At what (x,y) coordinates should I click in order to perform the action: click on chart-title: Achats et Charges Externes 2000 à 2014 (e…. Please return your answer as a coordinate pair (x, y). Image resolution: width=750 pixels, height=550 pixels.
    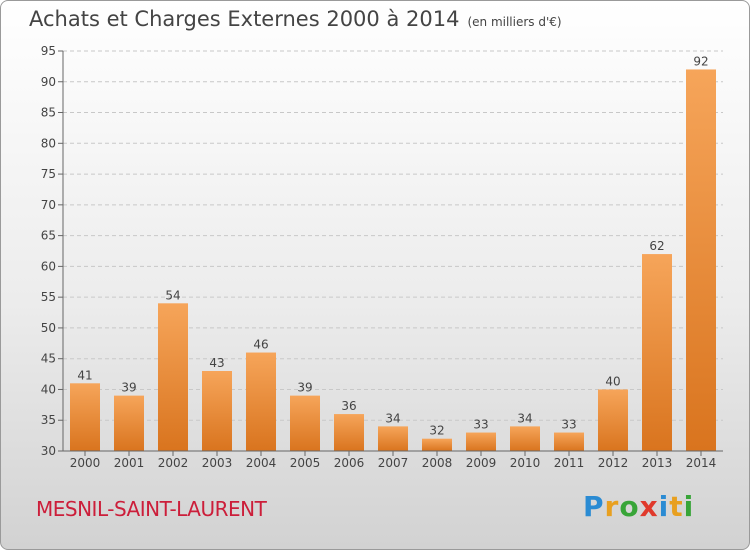
    Looking at the image, I should click on (295, 19).